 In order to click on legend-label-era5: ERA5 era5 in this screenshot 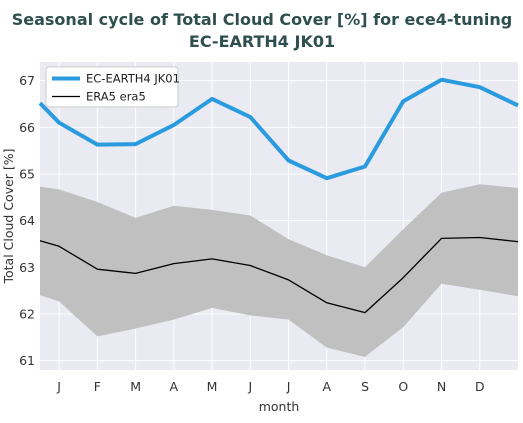, I will do `click(116, 97)`.